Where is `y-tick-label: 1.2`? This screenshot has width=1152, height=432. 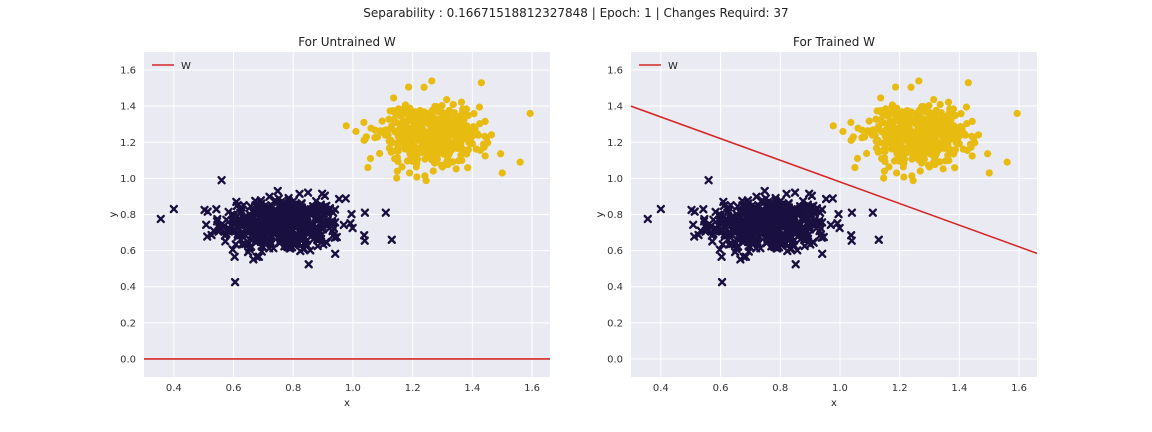
y-tick-label: 1.2 is located at coordinates (128, 143).